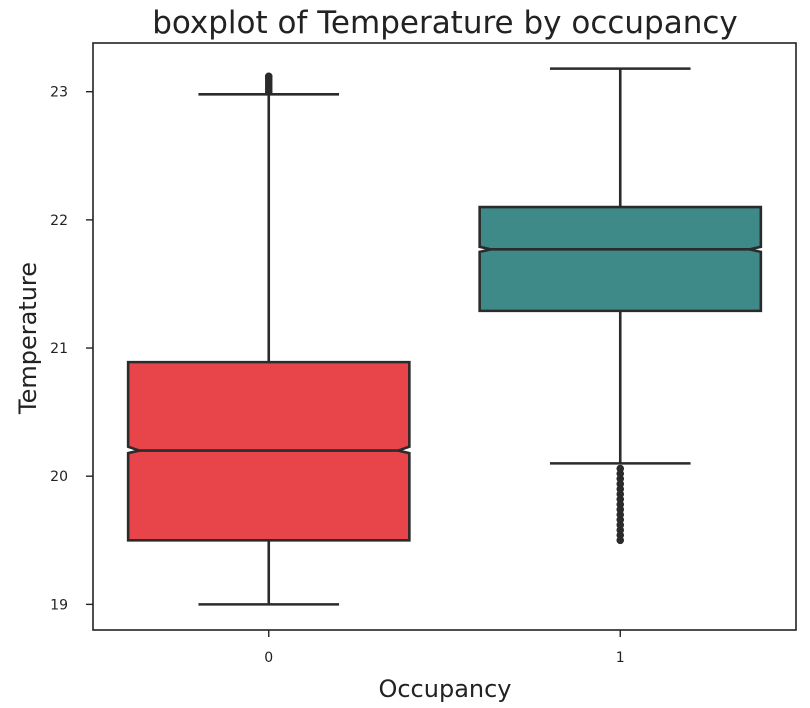 The width and height of the screenshot is (810, 708). Describe the element at coordinates (620, 658) in the screenshot. I see `x-tick-label: 1` at that location.